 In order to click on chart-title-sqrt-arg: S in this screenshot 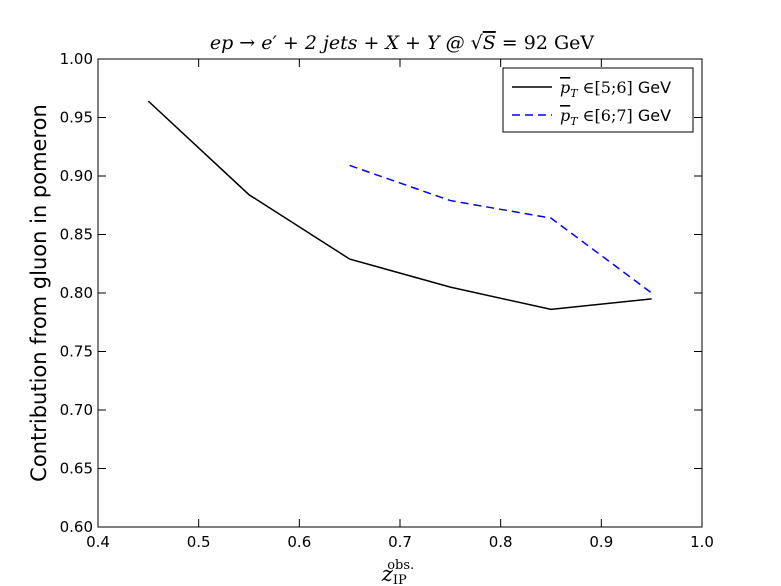, I will do `click(489, 43)`.